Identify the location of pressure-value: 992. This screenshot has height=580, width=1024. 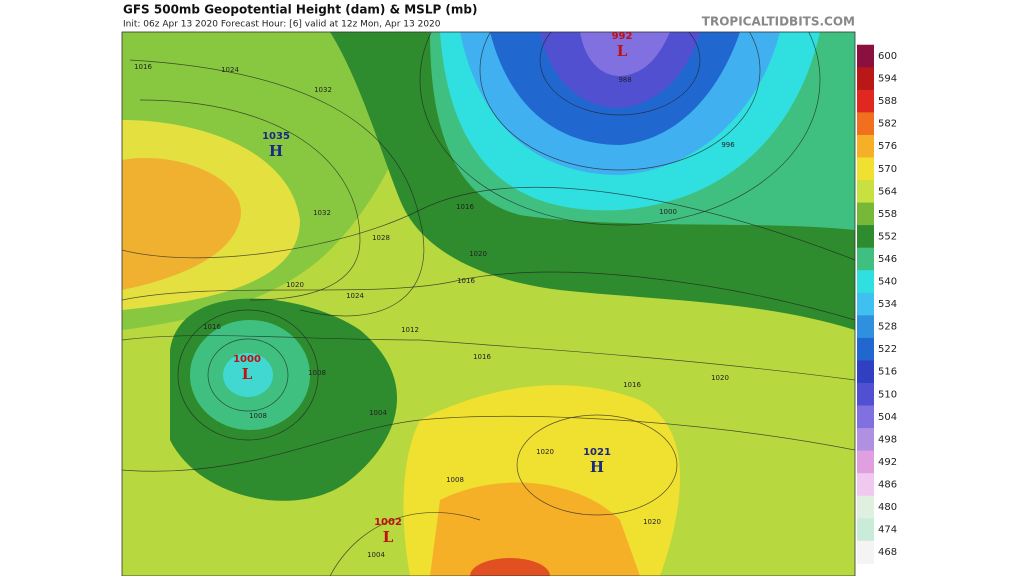
(622, 36).